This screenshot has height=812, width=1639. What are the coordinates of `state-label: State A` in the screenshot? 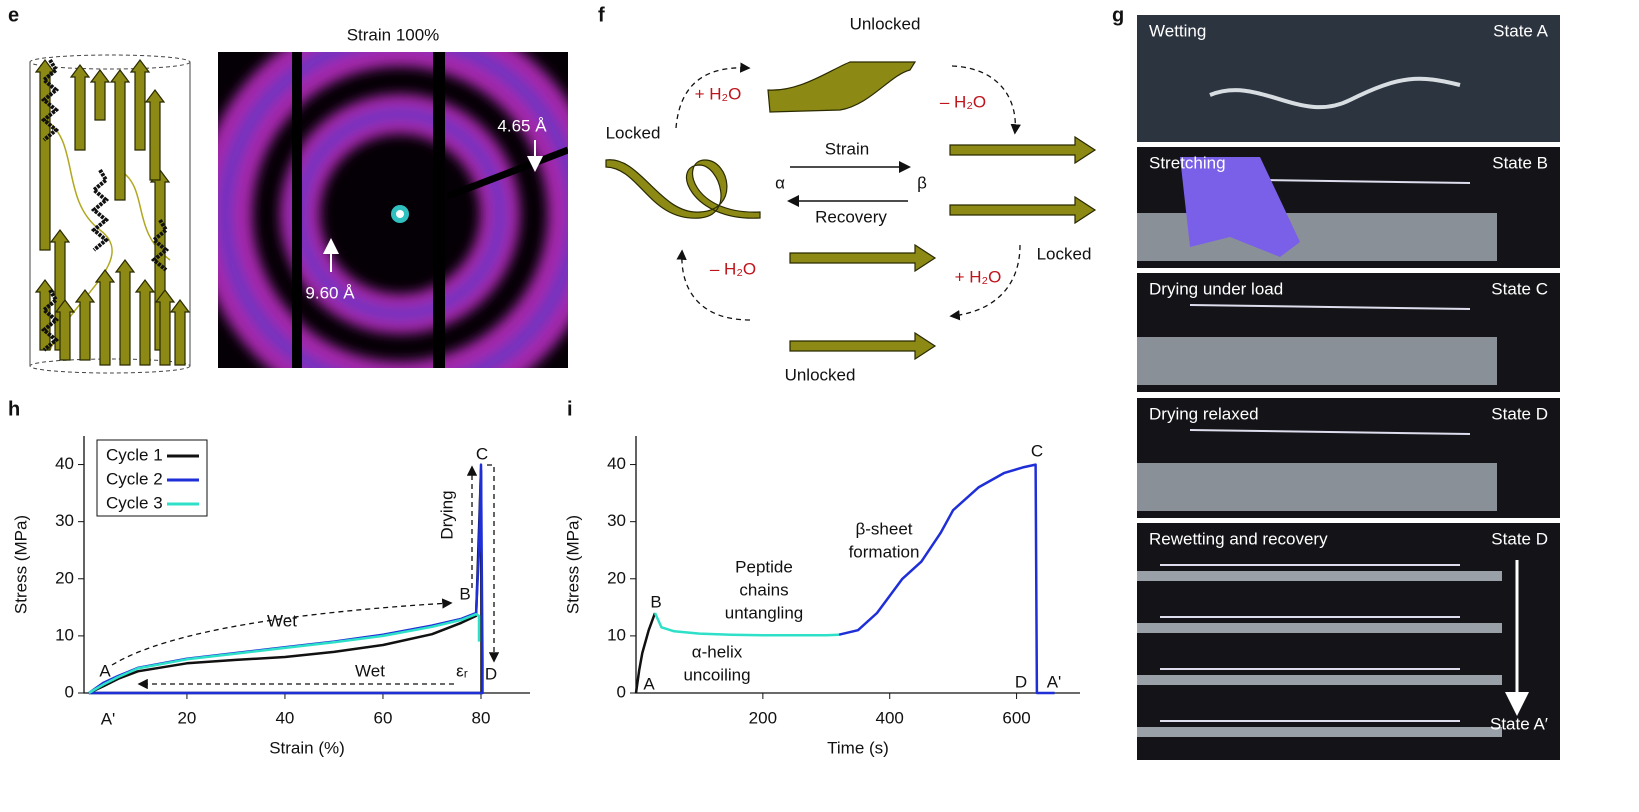 It's located at (1520, 30).